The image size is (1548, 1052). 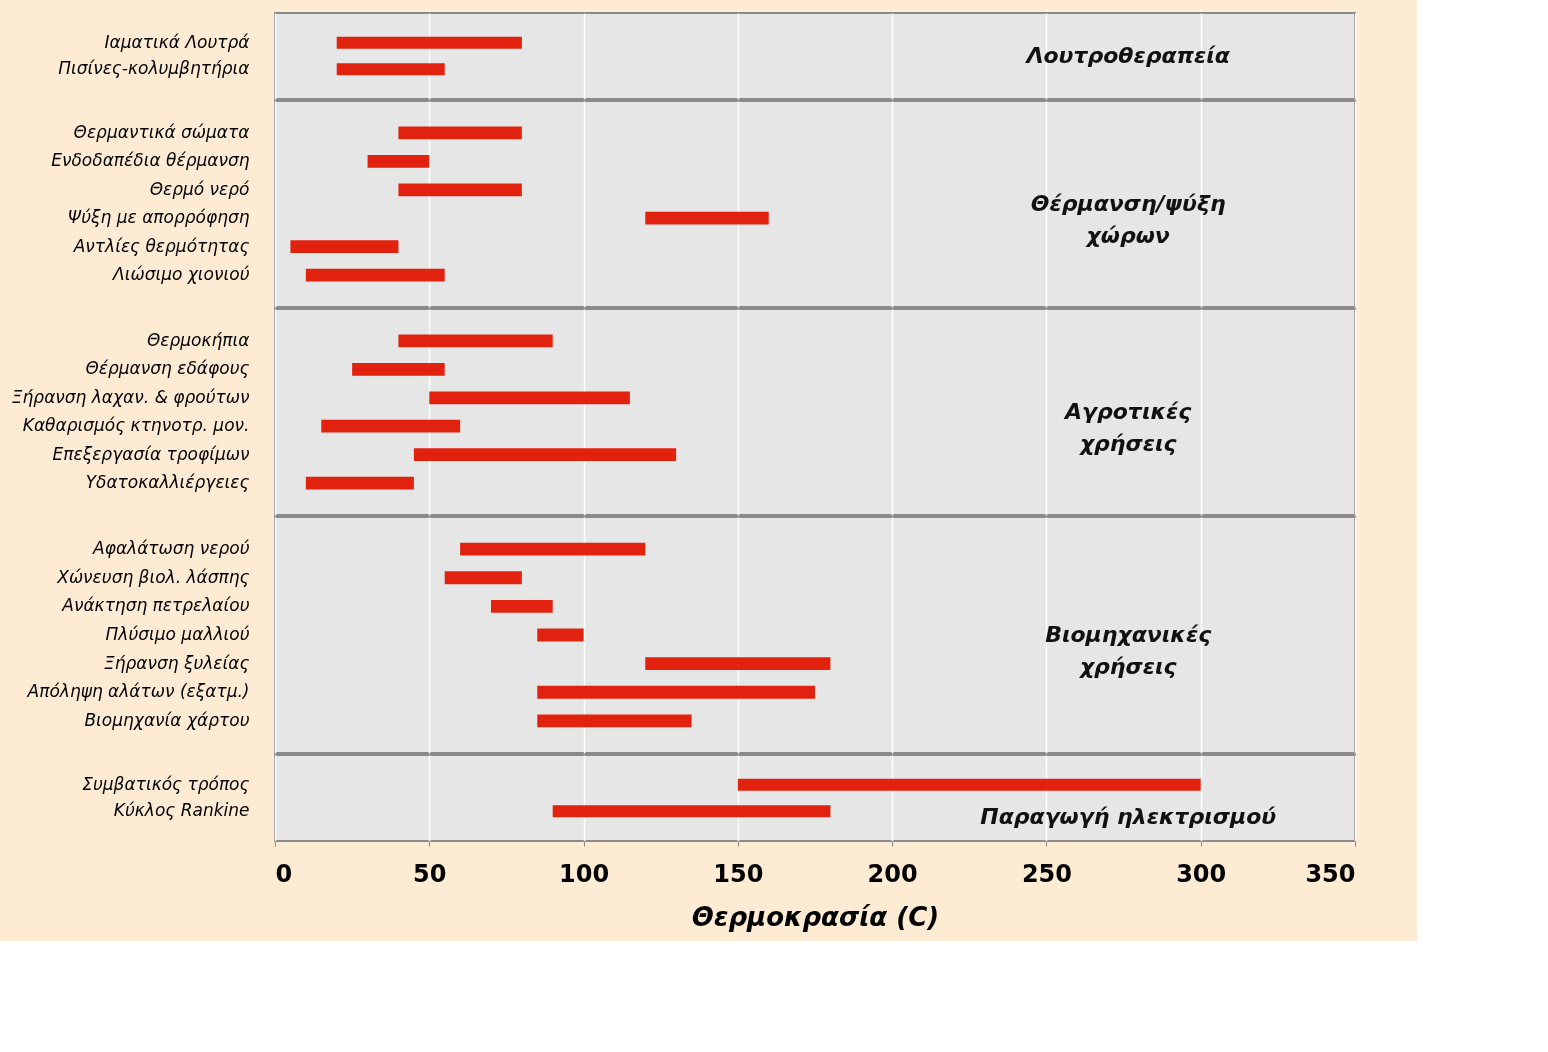 What do you see at coordinates (177, 634) in the screenshot?
I see `y-tick-label: Πλύσιμο μαλλιού` at bounding box center [177, 634].